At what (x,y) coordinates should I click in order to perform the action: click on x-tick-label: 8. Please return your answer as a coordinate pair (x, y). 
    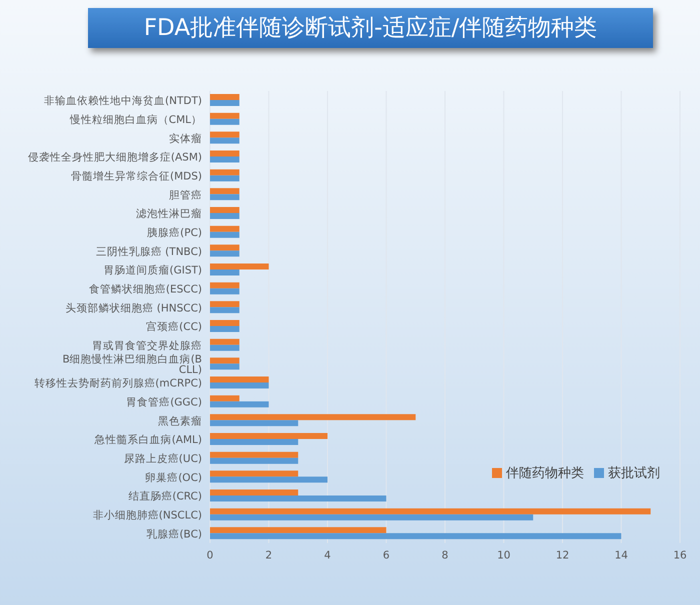
    Looking at the image, I should click on (445, 555).